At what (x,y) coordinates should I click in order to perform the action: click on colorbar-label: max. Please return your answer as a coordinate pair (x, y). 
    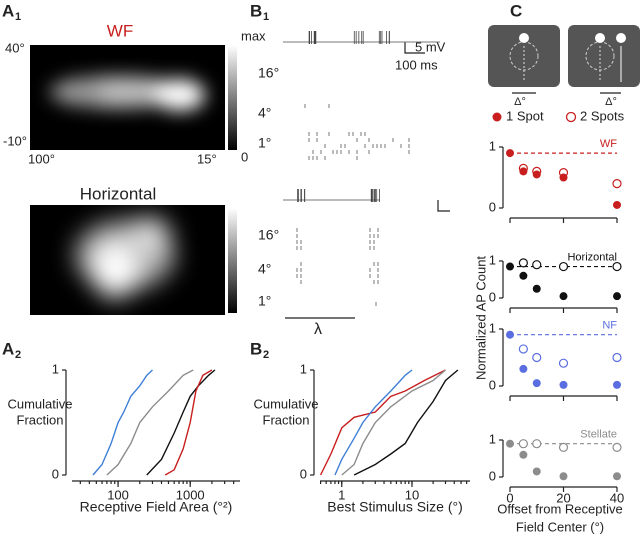
    Looking at the image, I should click on (253, 35).